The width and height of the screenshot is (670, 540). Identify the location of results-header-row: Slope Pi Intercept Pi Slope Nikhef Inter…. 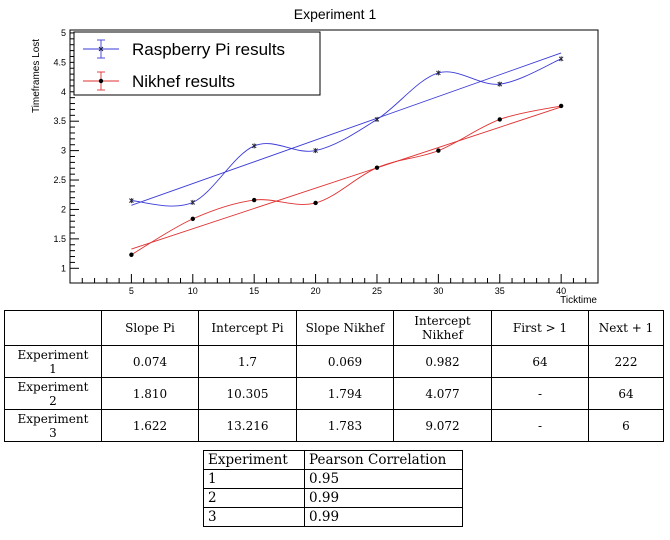
(334, 328).